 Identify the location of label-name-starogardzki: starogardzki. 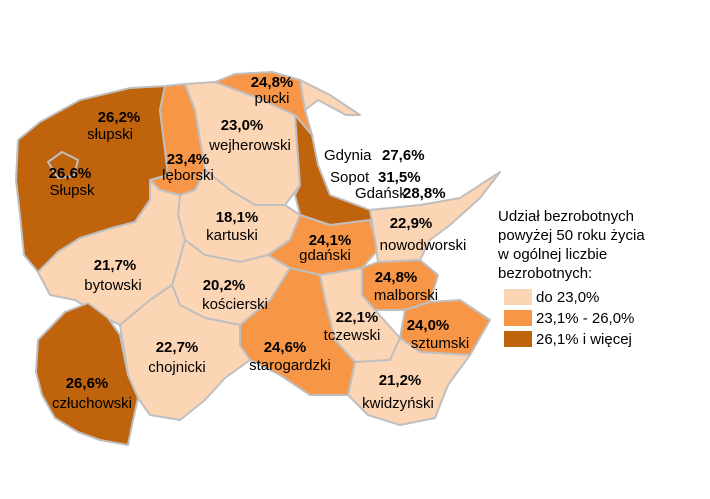
(290, 365).